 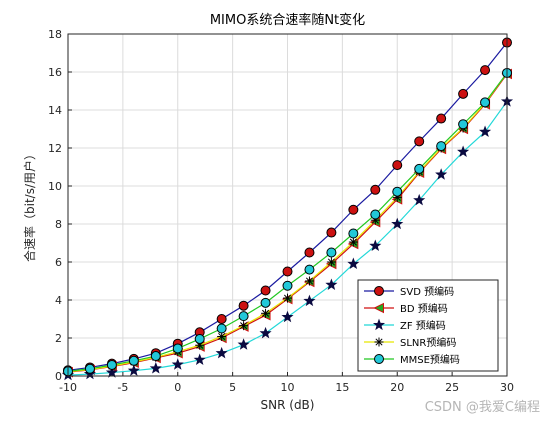 What do you see at coordinates (55, 72) in the screenshot?
I see `y-tick-label: 16` at bounding box center [55, 72].